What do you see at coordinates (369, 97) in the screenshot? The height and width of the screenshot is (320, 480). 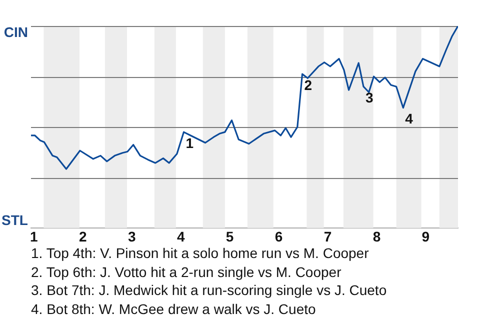 I see `annotation: 3` at bounding box center [369, 97].